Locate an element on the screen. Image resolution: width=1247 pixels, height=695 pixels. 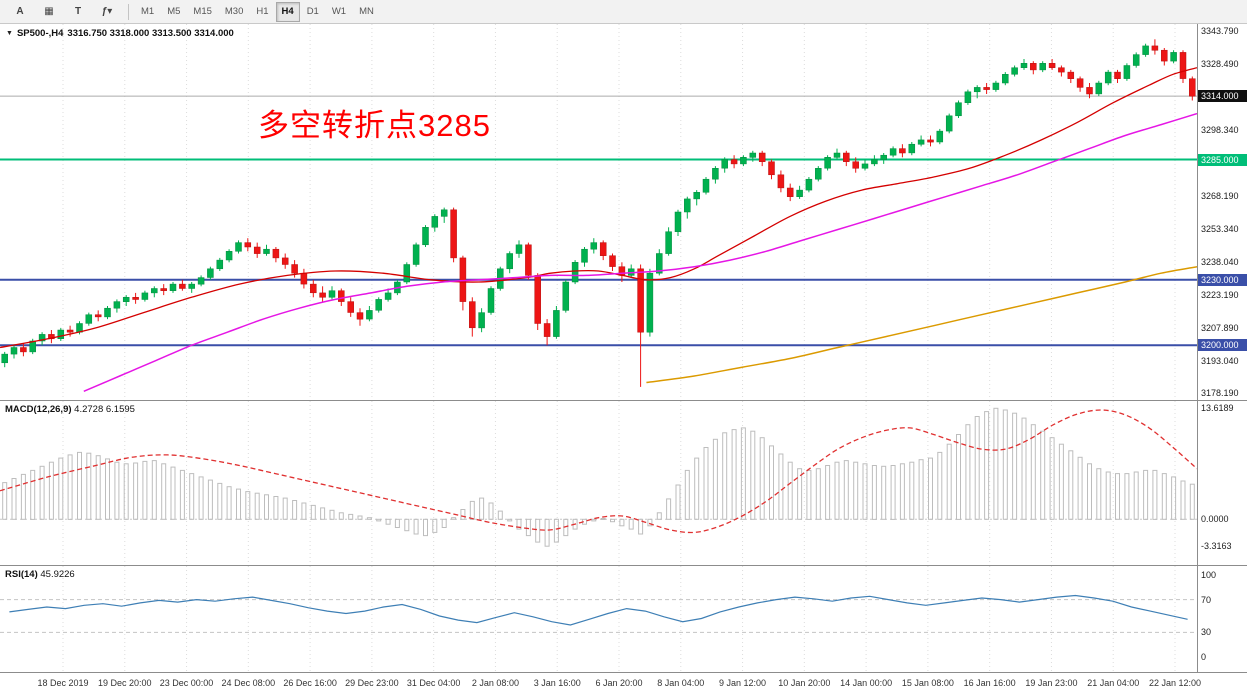
time-axis-label: 18 Dec 2019 is located at coordinates (63, 683).